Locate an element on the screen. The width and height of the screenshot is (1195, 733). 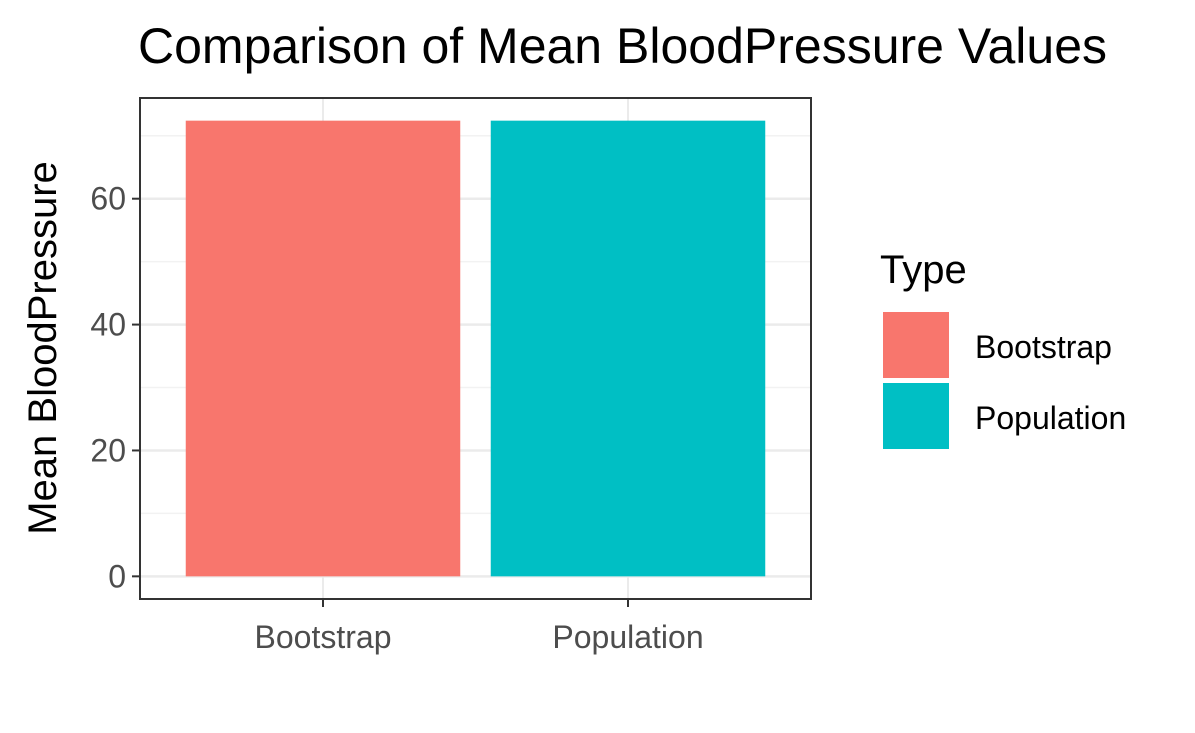
legend: Type Bootstrap Population is located at coordinates (1003, 348).